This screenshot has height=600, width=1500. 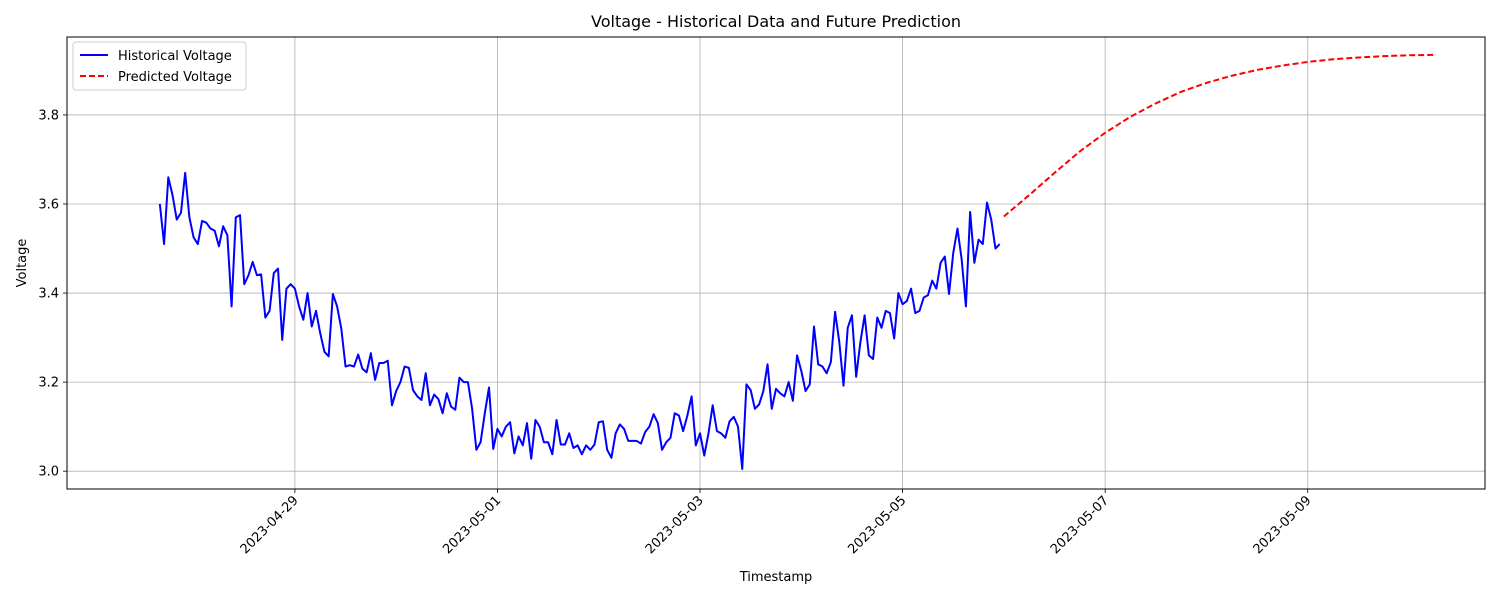 I want to click on legend-box, so click(x=159, y=66).